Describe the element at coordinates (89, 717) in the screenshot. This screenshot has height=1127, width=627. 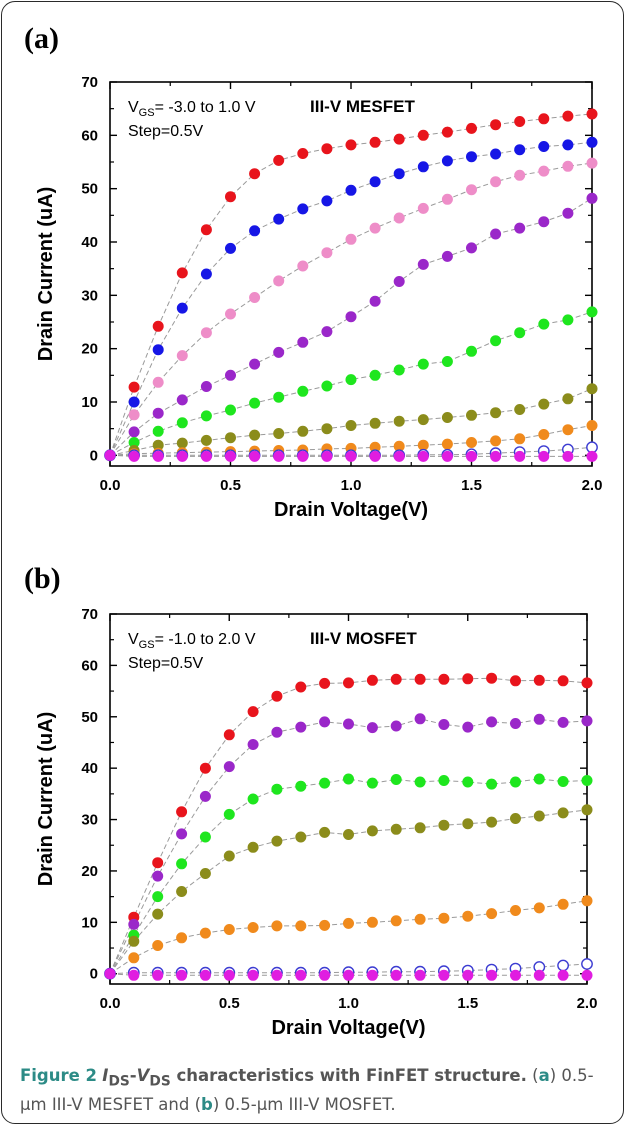
I see `y-tick-label: 50` at that location.